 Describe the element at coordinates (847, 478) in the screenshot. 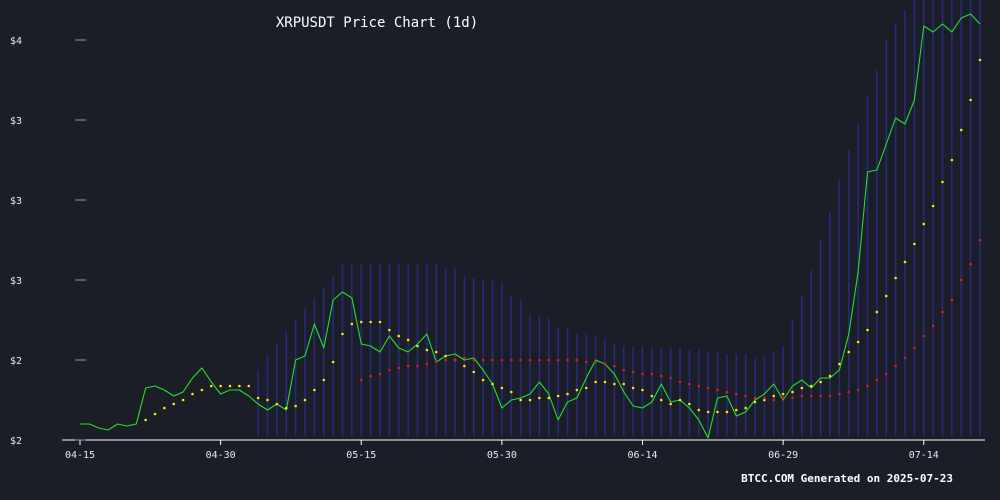

I see `chart-footer: BTCC.COM Generated on 2025-07-23` at that location.